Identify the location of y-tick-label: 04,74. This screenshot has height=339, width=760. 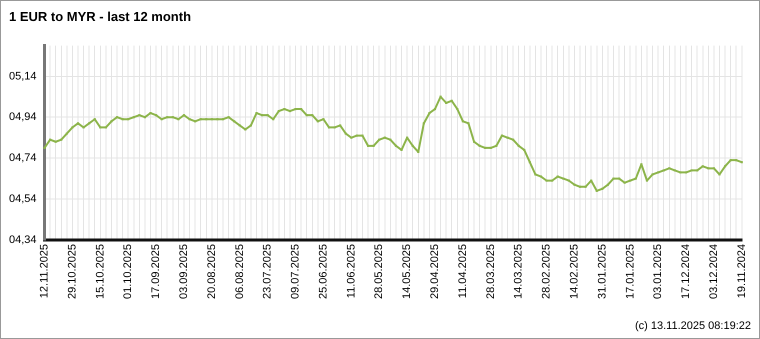
(22, 158).